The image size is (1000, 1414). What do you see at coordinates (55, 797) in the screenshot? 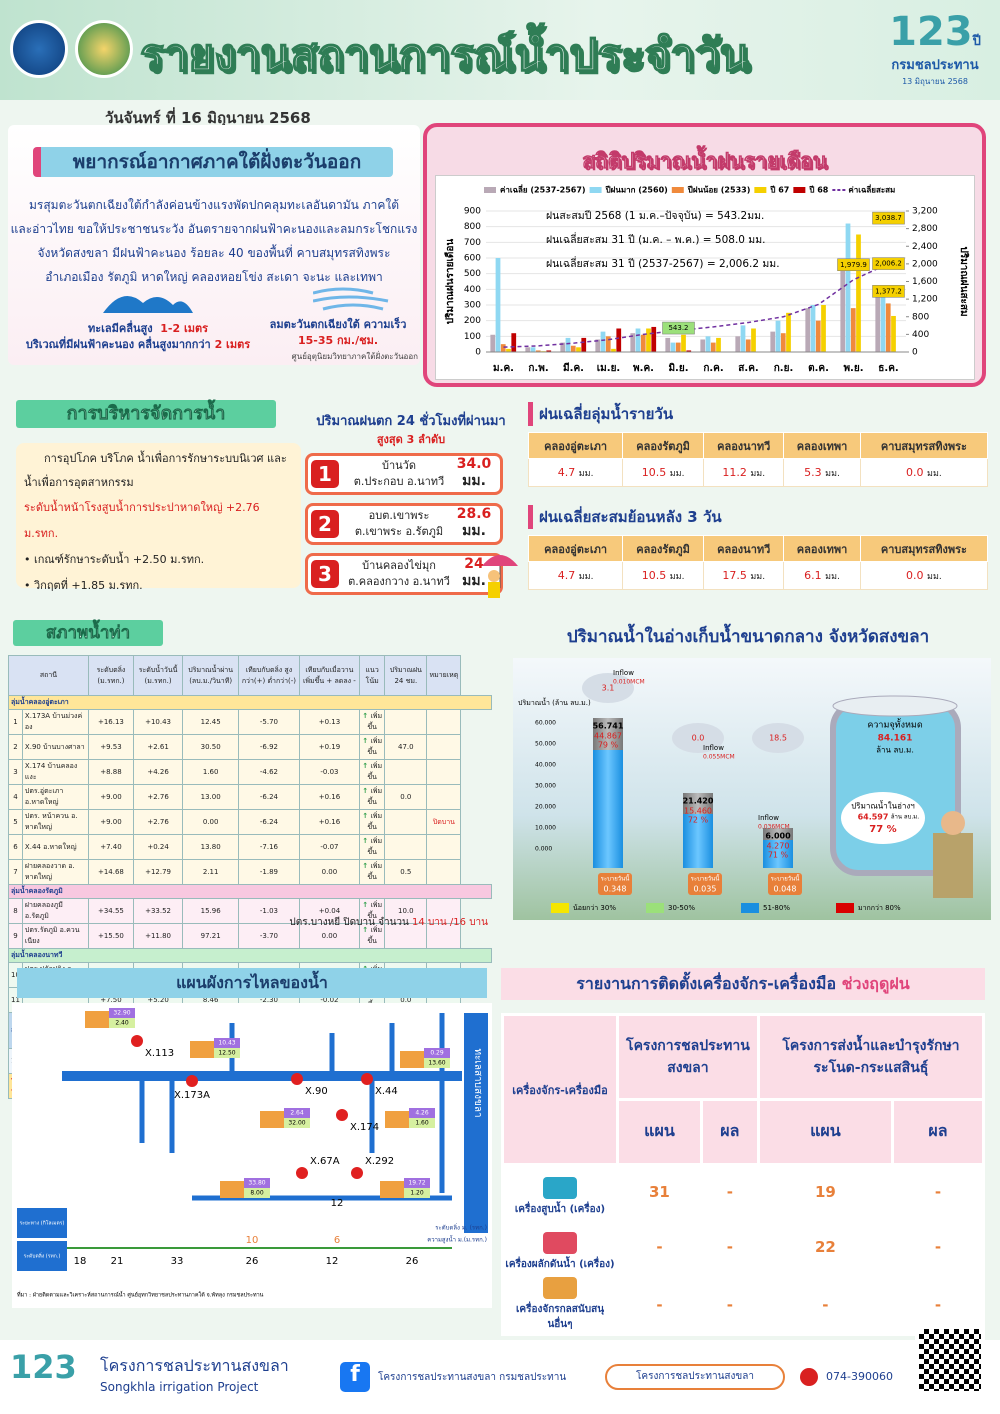
I see `cell: ปตร.อู่ตะเภา อ.หาดใหญ่` at bounding box center [55, 797].